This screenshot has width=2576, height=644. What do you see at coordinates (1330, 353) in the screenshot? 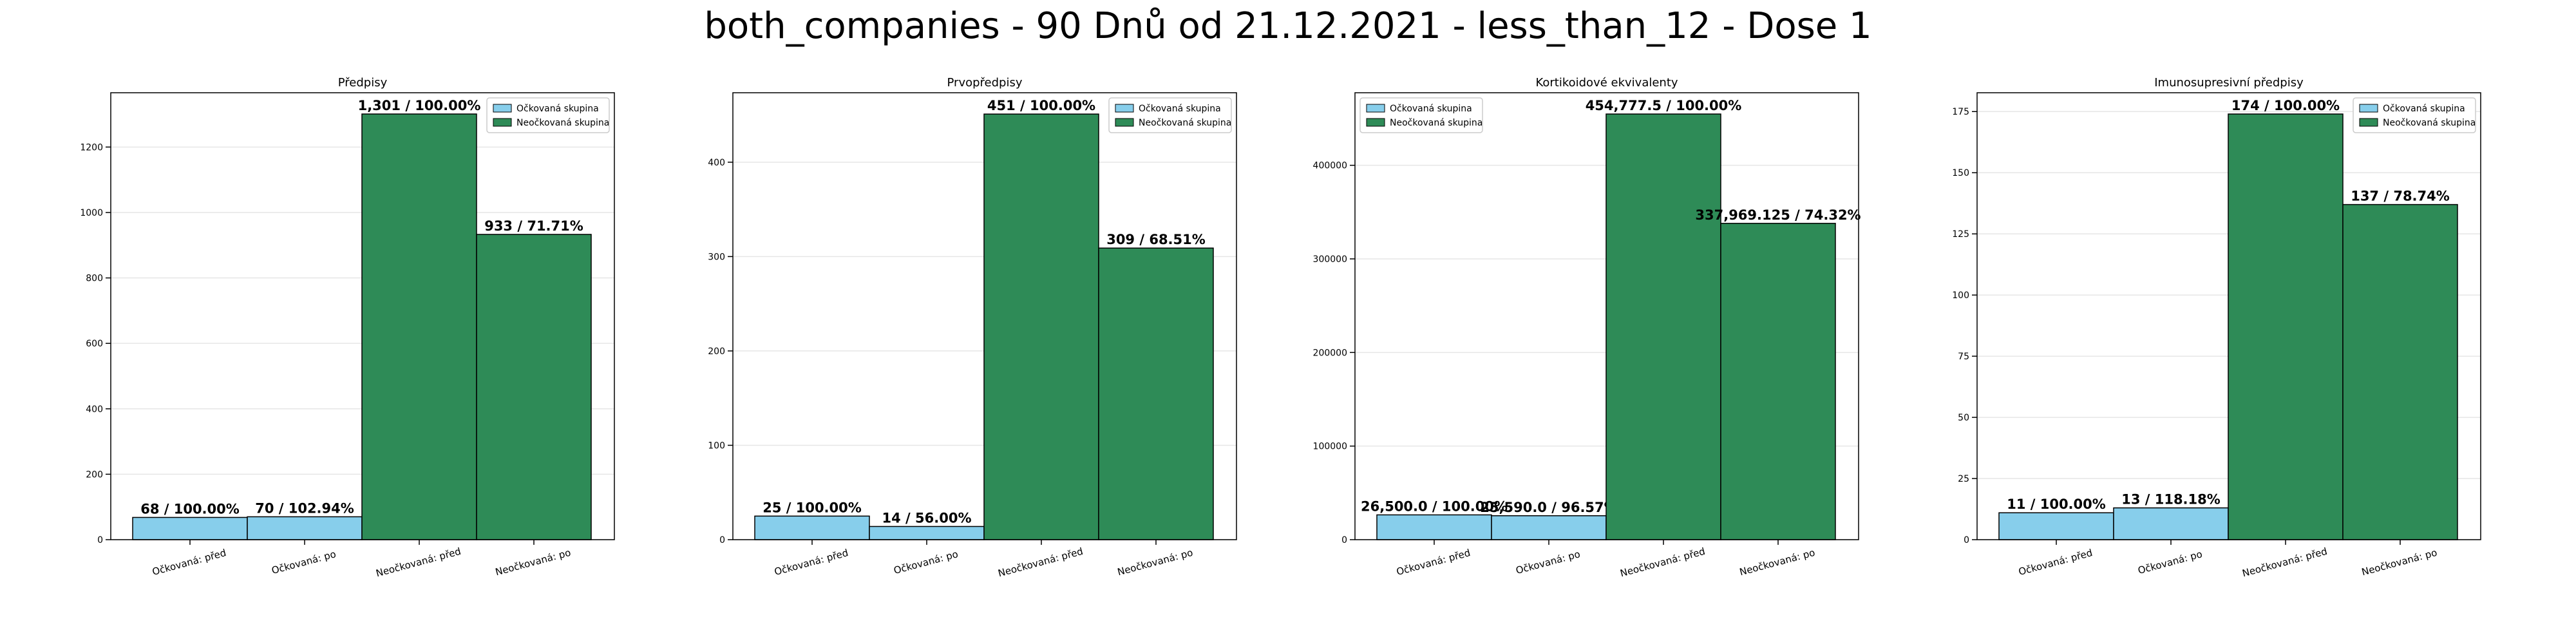
I see `y-tick-label: 200000` at bounding box center [1330, 353].